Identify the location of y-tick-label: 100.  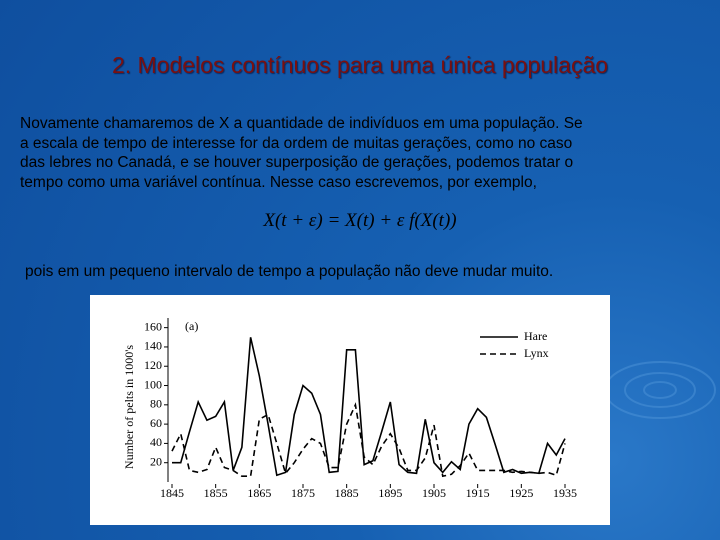
(153, 384).